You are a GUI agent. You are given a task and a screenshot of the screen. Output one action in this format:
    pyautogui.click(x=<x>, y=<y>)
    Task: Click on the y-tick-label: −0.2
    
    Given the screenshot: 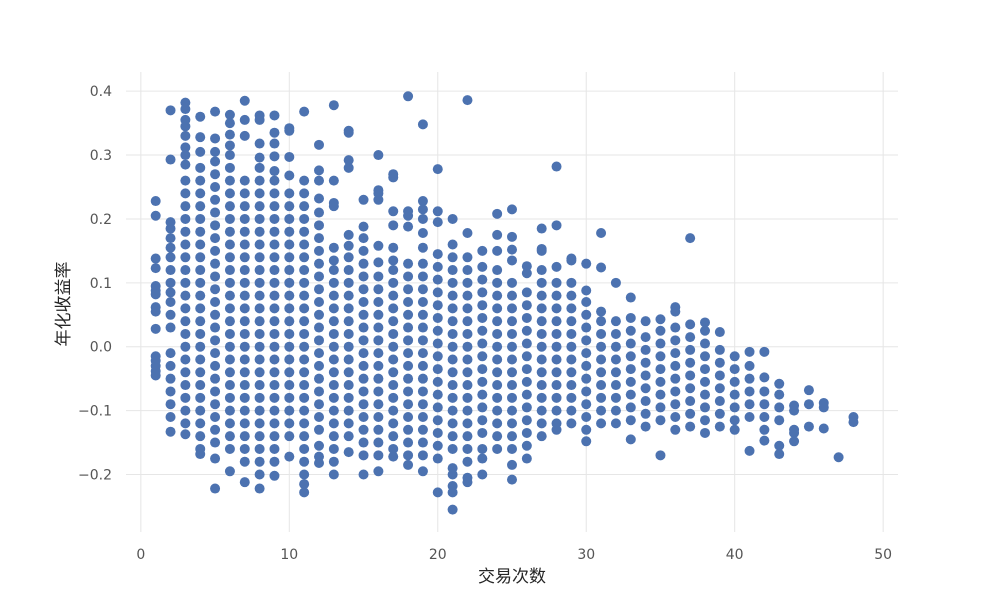 What is the action you would take?
    pyautogui.click(x=95, y=476)
    